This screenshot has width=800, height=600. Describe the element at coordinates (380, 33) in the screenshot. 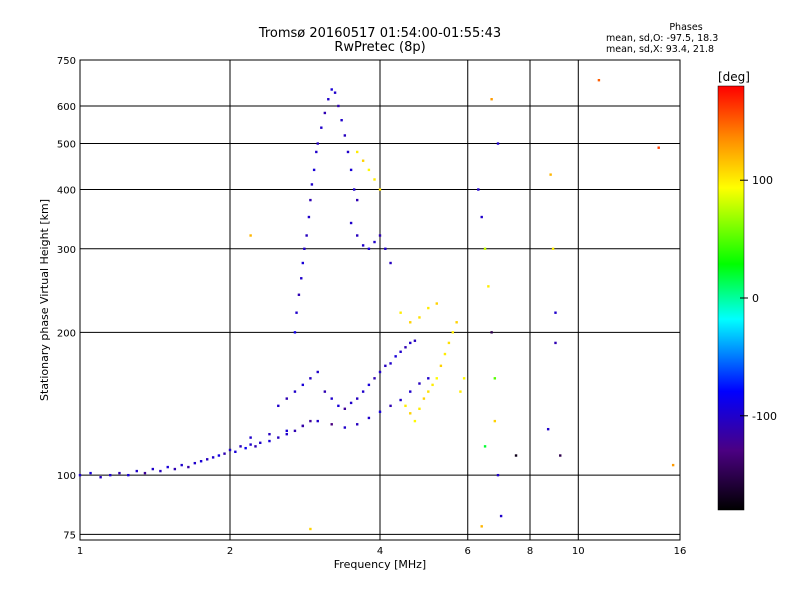

I see `chart-title-line1: Tromsø 20160517 01:54:00-01:55:43` at that location.